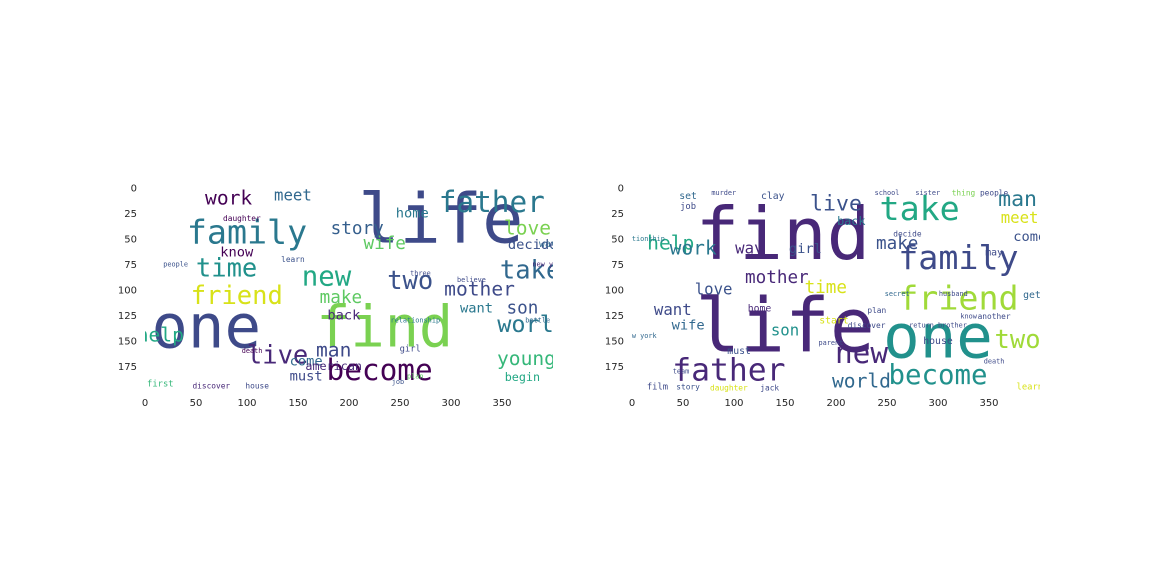 This screenshot has height=576, width=1152. Describe the element at coordinates (160, 334) in the screenshot. I see `word: help` at that location.